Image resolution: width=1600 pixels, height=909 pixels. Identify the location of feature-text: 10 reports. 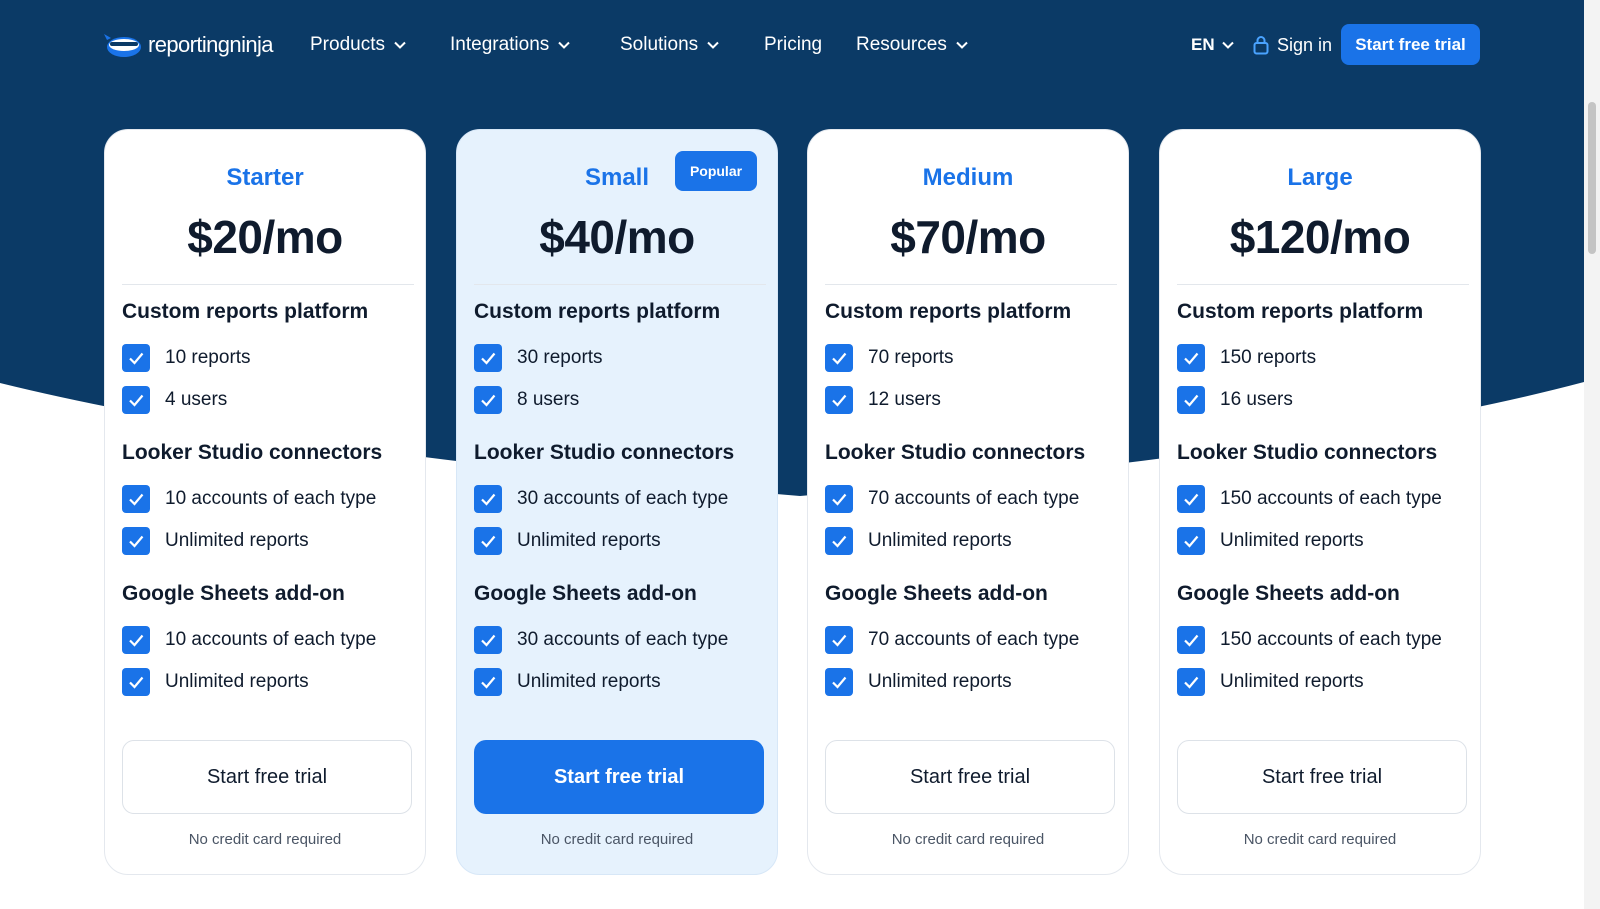
(208, 357).